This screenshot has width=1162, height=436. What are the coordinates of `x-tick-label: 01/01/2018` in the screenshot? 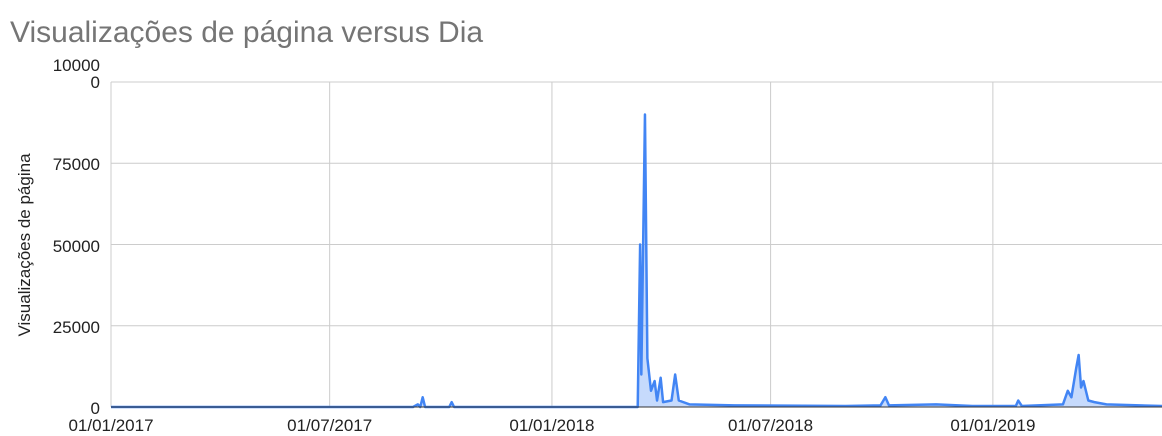 It's located at (551, 425).